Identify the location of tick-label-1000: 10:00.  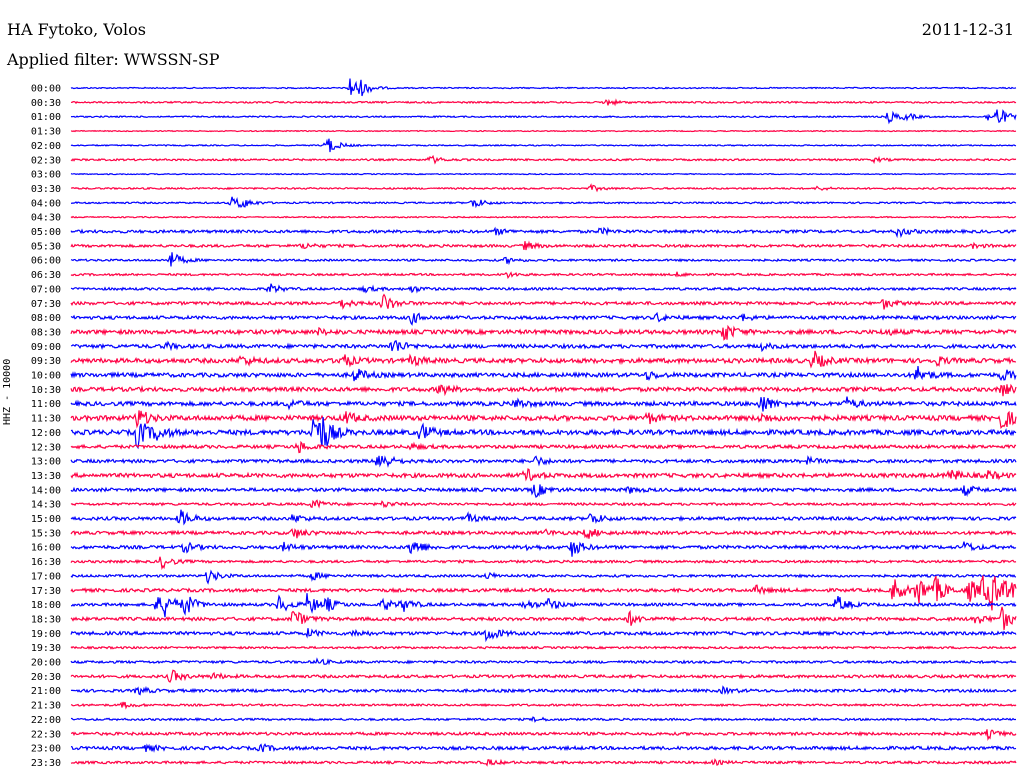
(46, 376).